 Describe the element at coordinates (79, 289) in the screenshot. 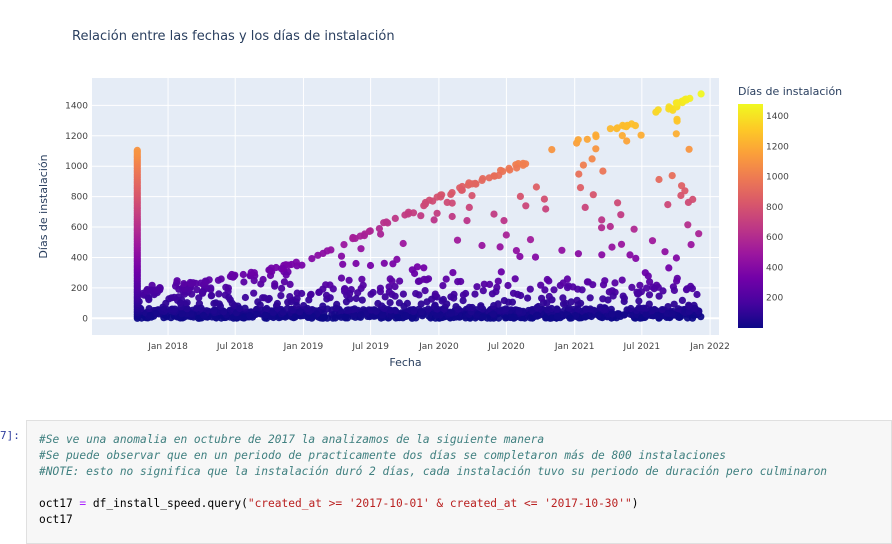

I see `y-tick-label: 200` at that location.